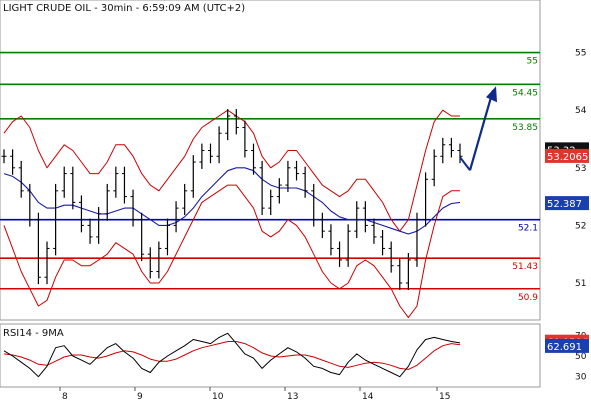 Image resolution: width=591 pixels, height=403 pixels. Describe the element at coordinates (581, 111) in the screenshot. I see `y-tick-label: 54` at that location.